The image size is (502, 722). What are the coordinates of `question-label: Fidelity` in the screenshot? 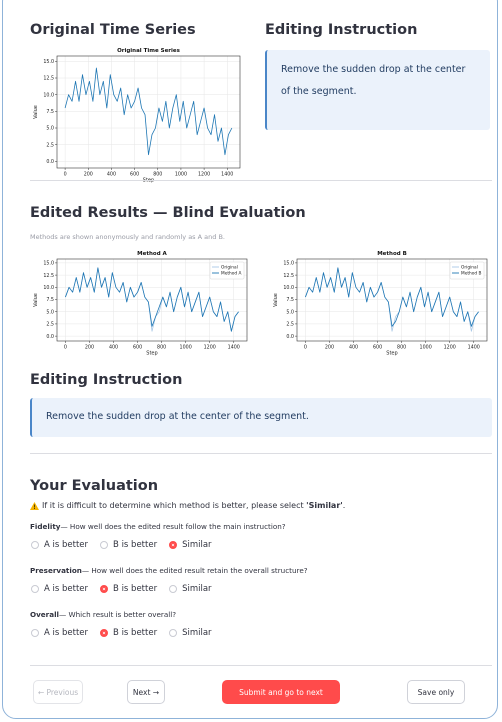 It's located at (45, 526).